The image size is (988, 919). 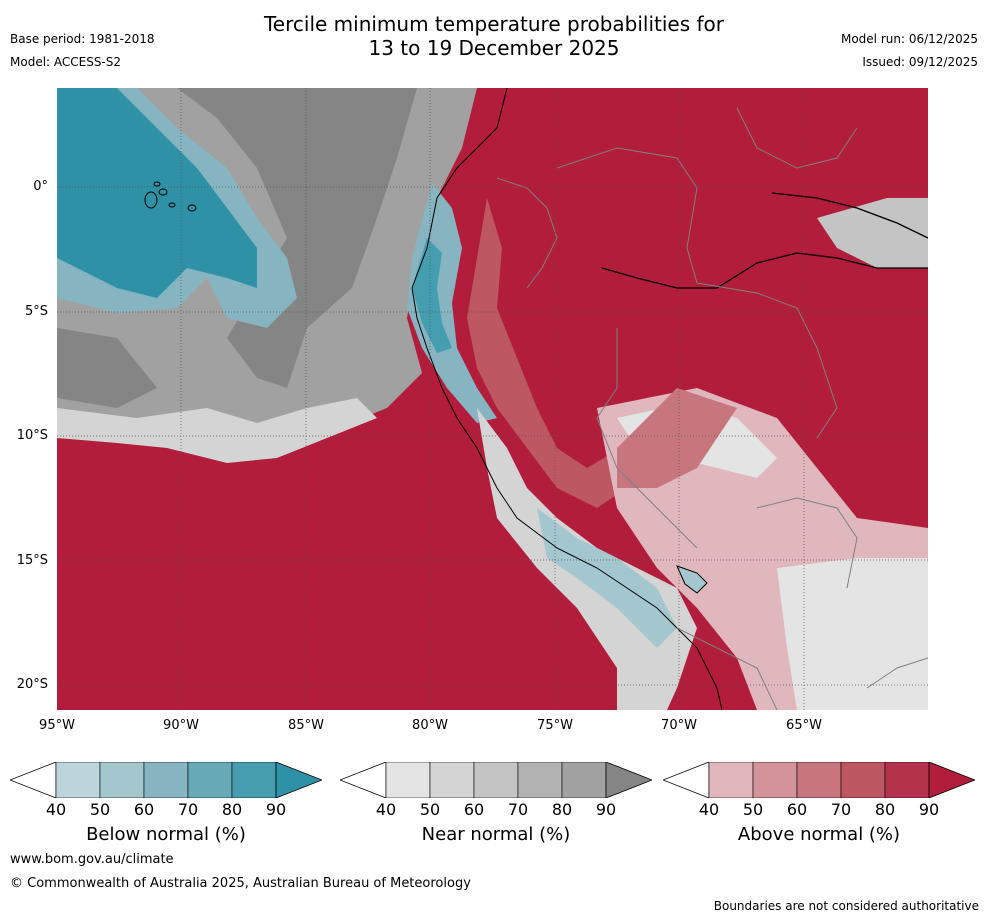 What do you see at coordinates (909, 54) in the screenshot?
I see `meta-right: Model run: 06/12/2025 Issued: 09/12/2025` at bounding box center [909, 54].